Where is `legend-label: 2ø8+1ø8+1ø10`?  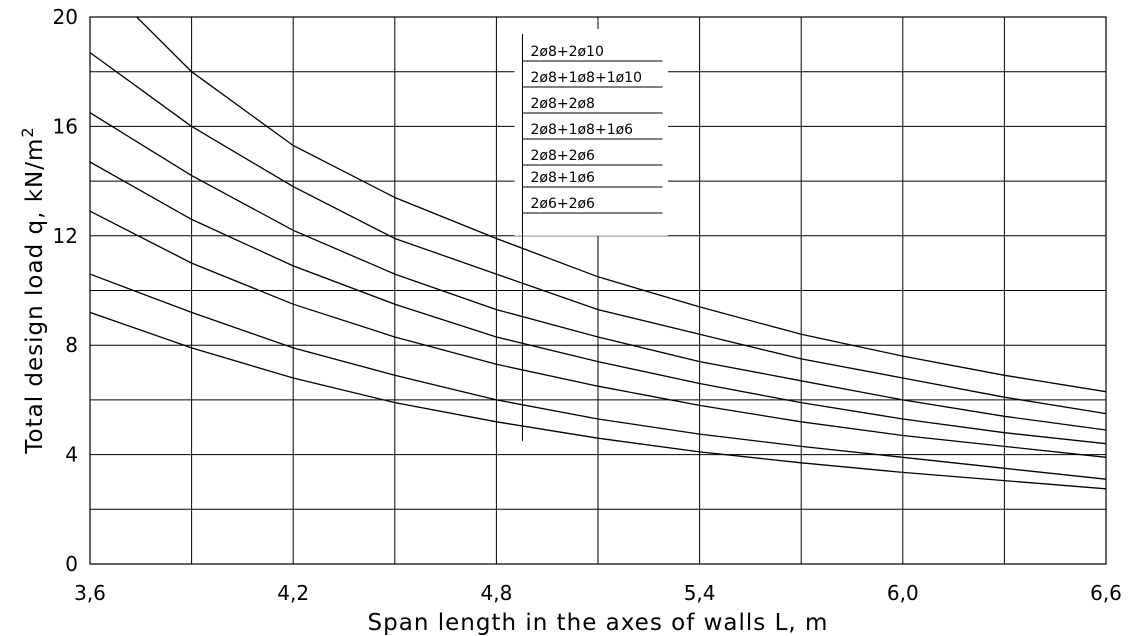 legend-label: 2ø8+1ø8+1ø10 is located at coordinates (586, 78).